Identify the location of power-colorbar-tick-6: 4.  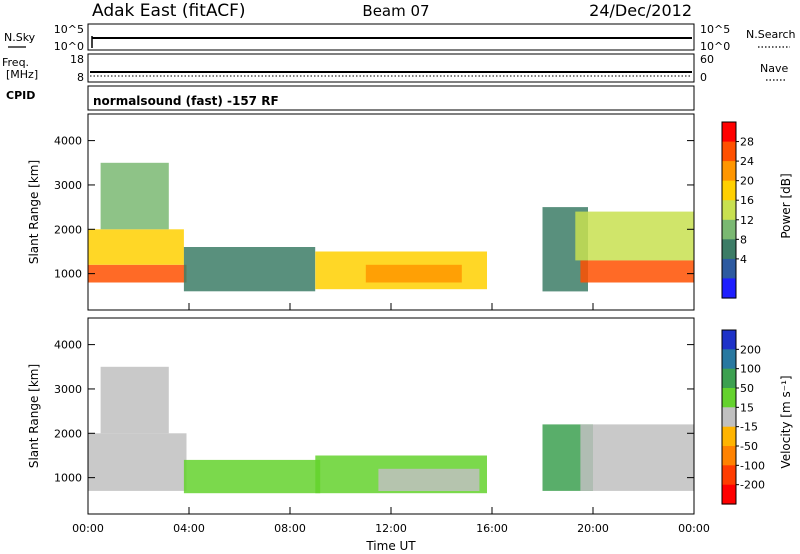
(743, 259).